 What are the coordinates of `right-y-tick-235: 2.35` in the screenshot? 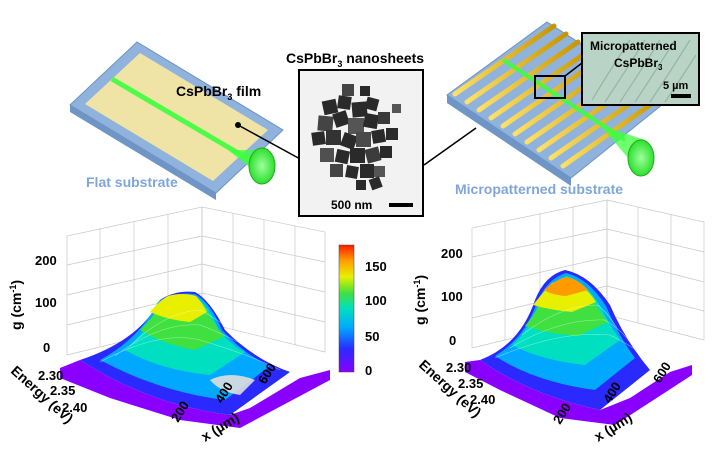 It's located at (470, 383).